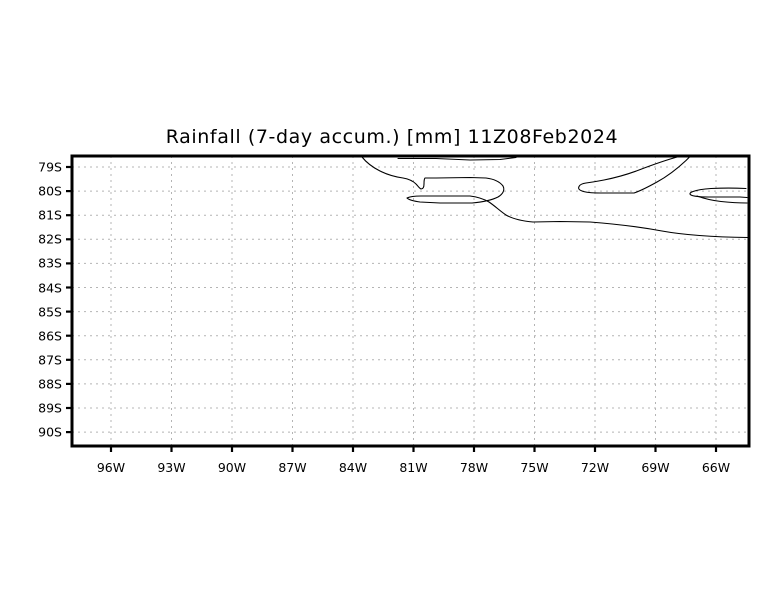 The height and width of the screenshot is (612, 784). What do you see at coordinates (722, 199) in the screenshot?
I see `coastline-island-right-lower` at bounding box center [722, 199].